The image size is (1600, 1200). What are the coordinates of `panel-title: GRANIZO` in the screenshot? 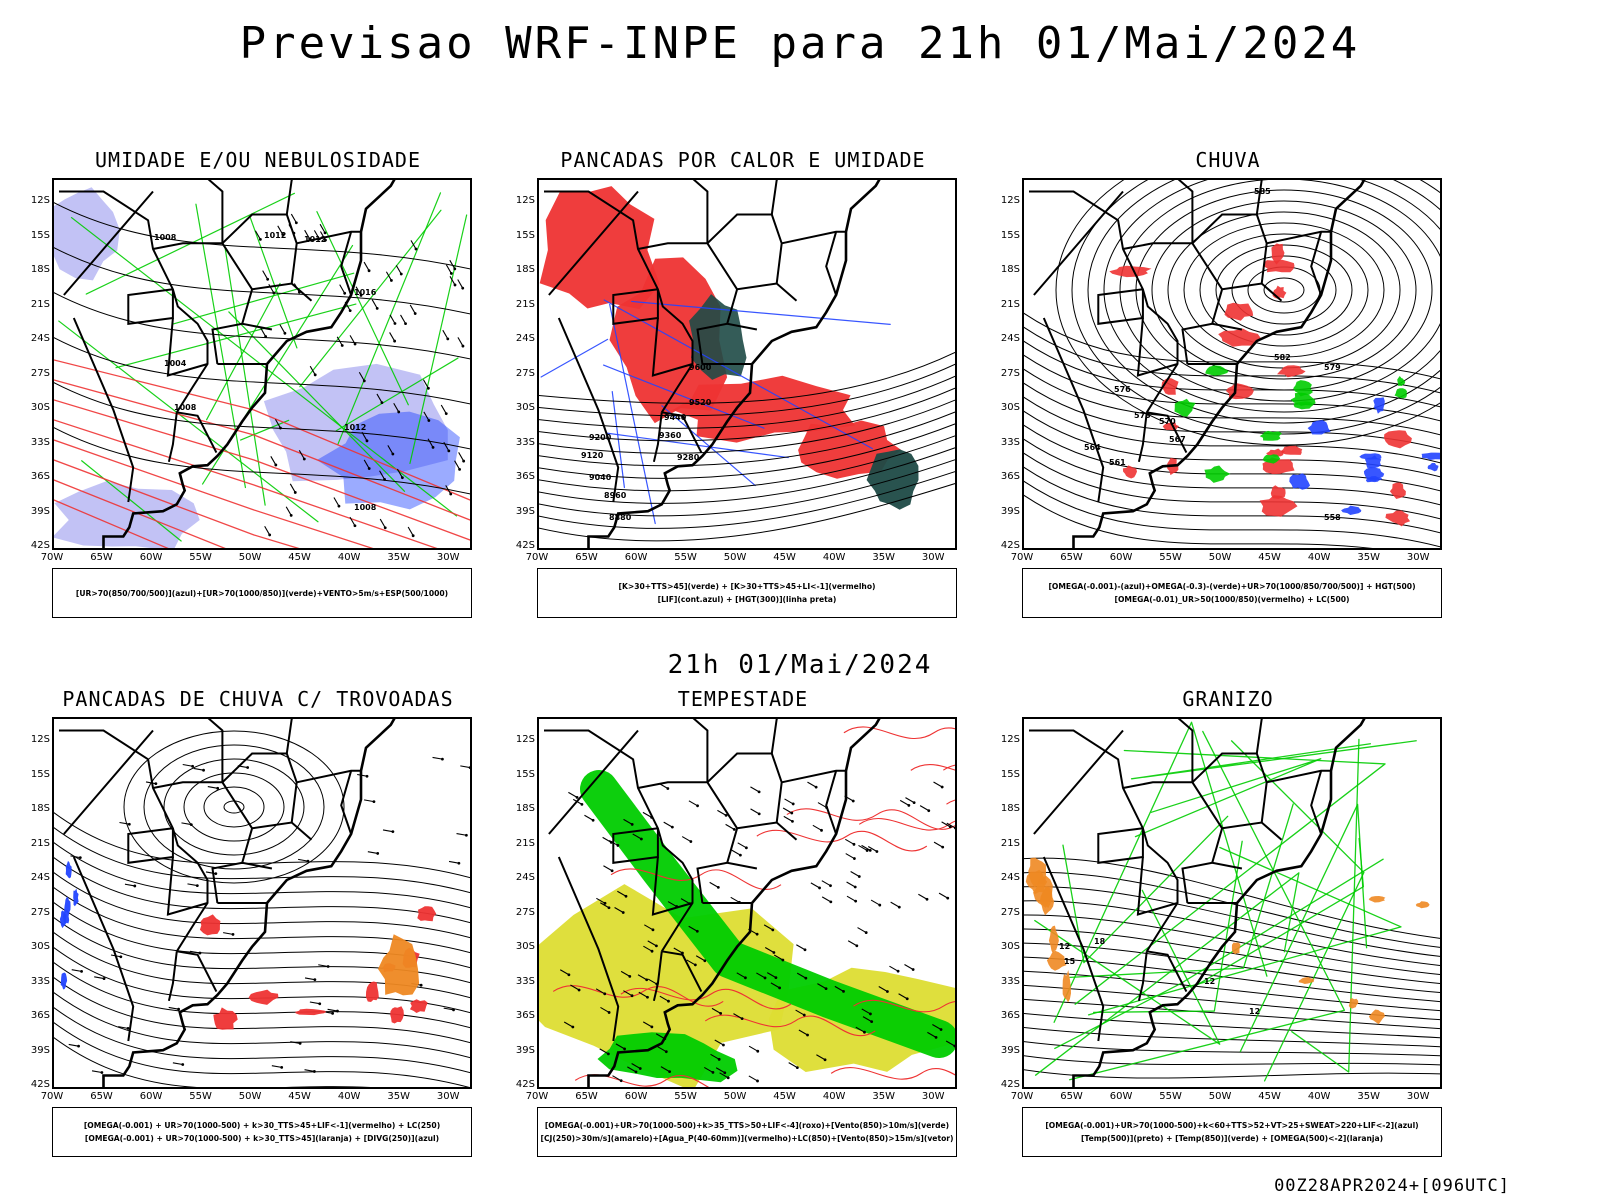 It's located at (1228, 699).